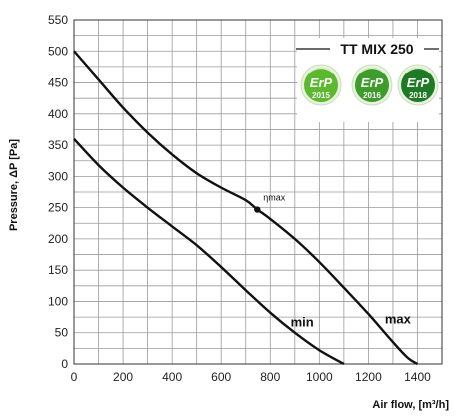 Image resolution: width=457 pixels, height=420 pixels. What do you see at coordinates (123, 377) in the screenshot?
I see `x-tick-label: 200` at bounding box center [123, 377].